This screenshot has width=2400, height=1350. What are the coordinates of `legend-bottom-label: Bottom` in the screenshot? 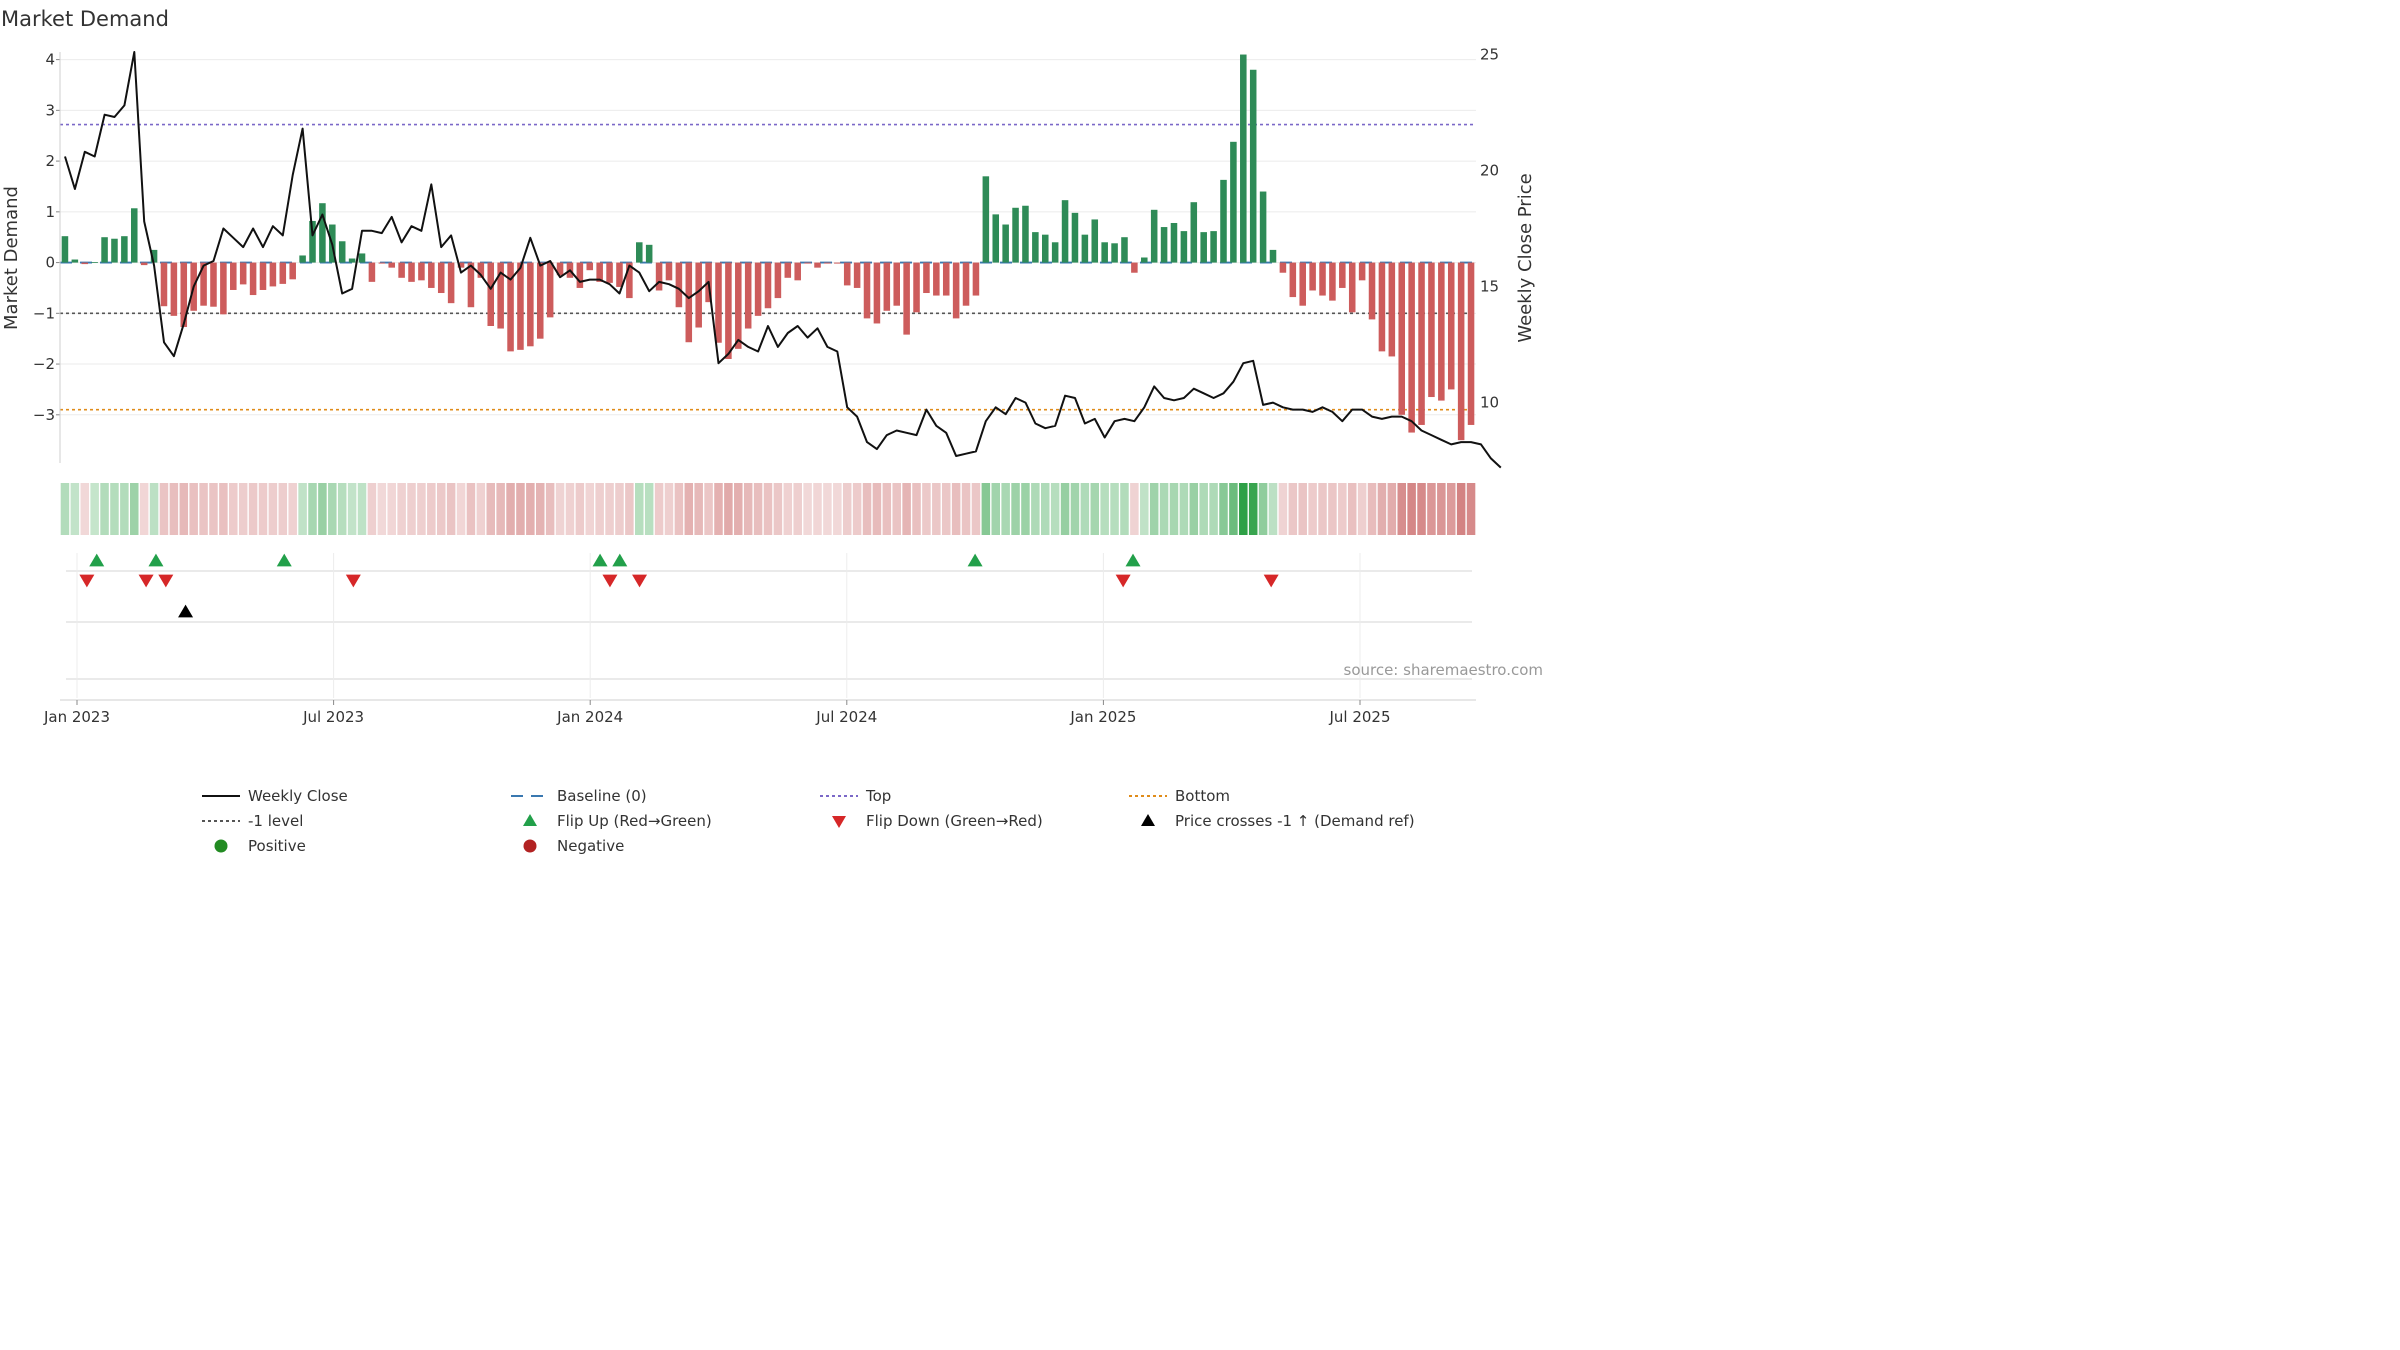 It's located at (1202, 796).